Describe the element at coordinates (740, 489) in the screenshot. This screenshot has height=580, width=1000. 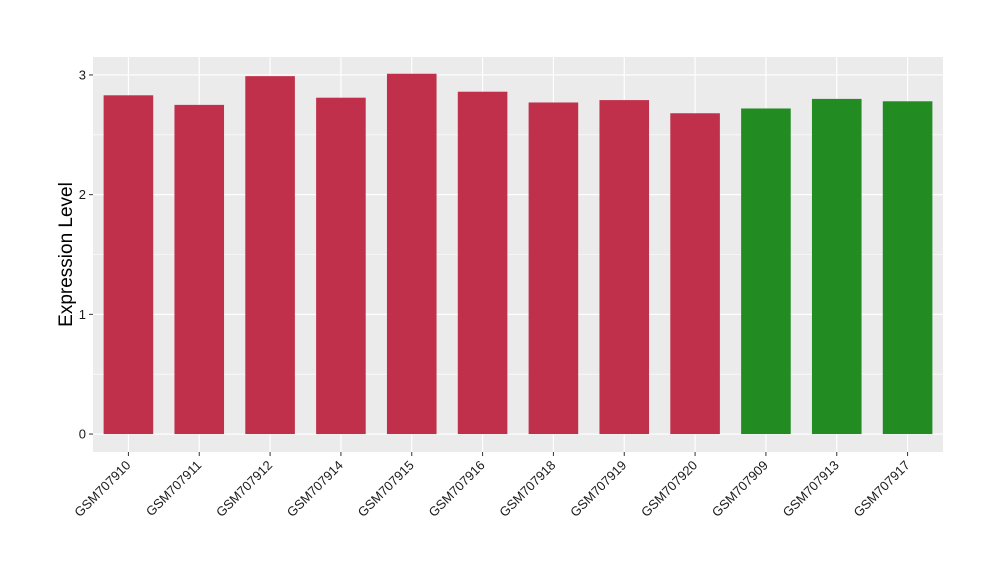
I see `x-tick-label: GSM707909` at that location.